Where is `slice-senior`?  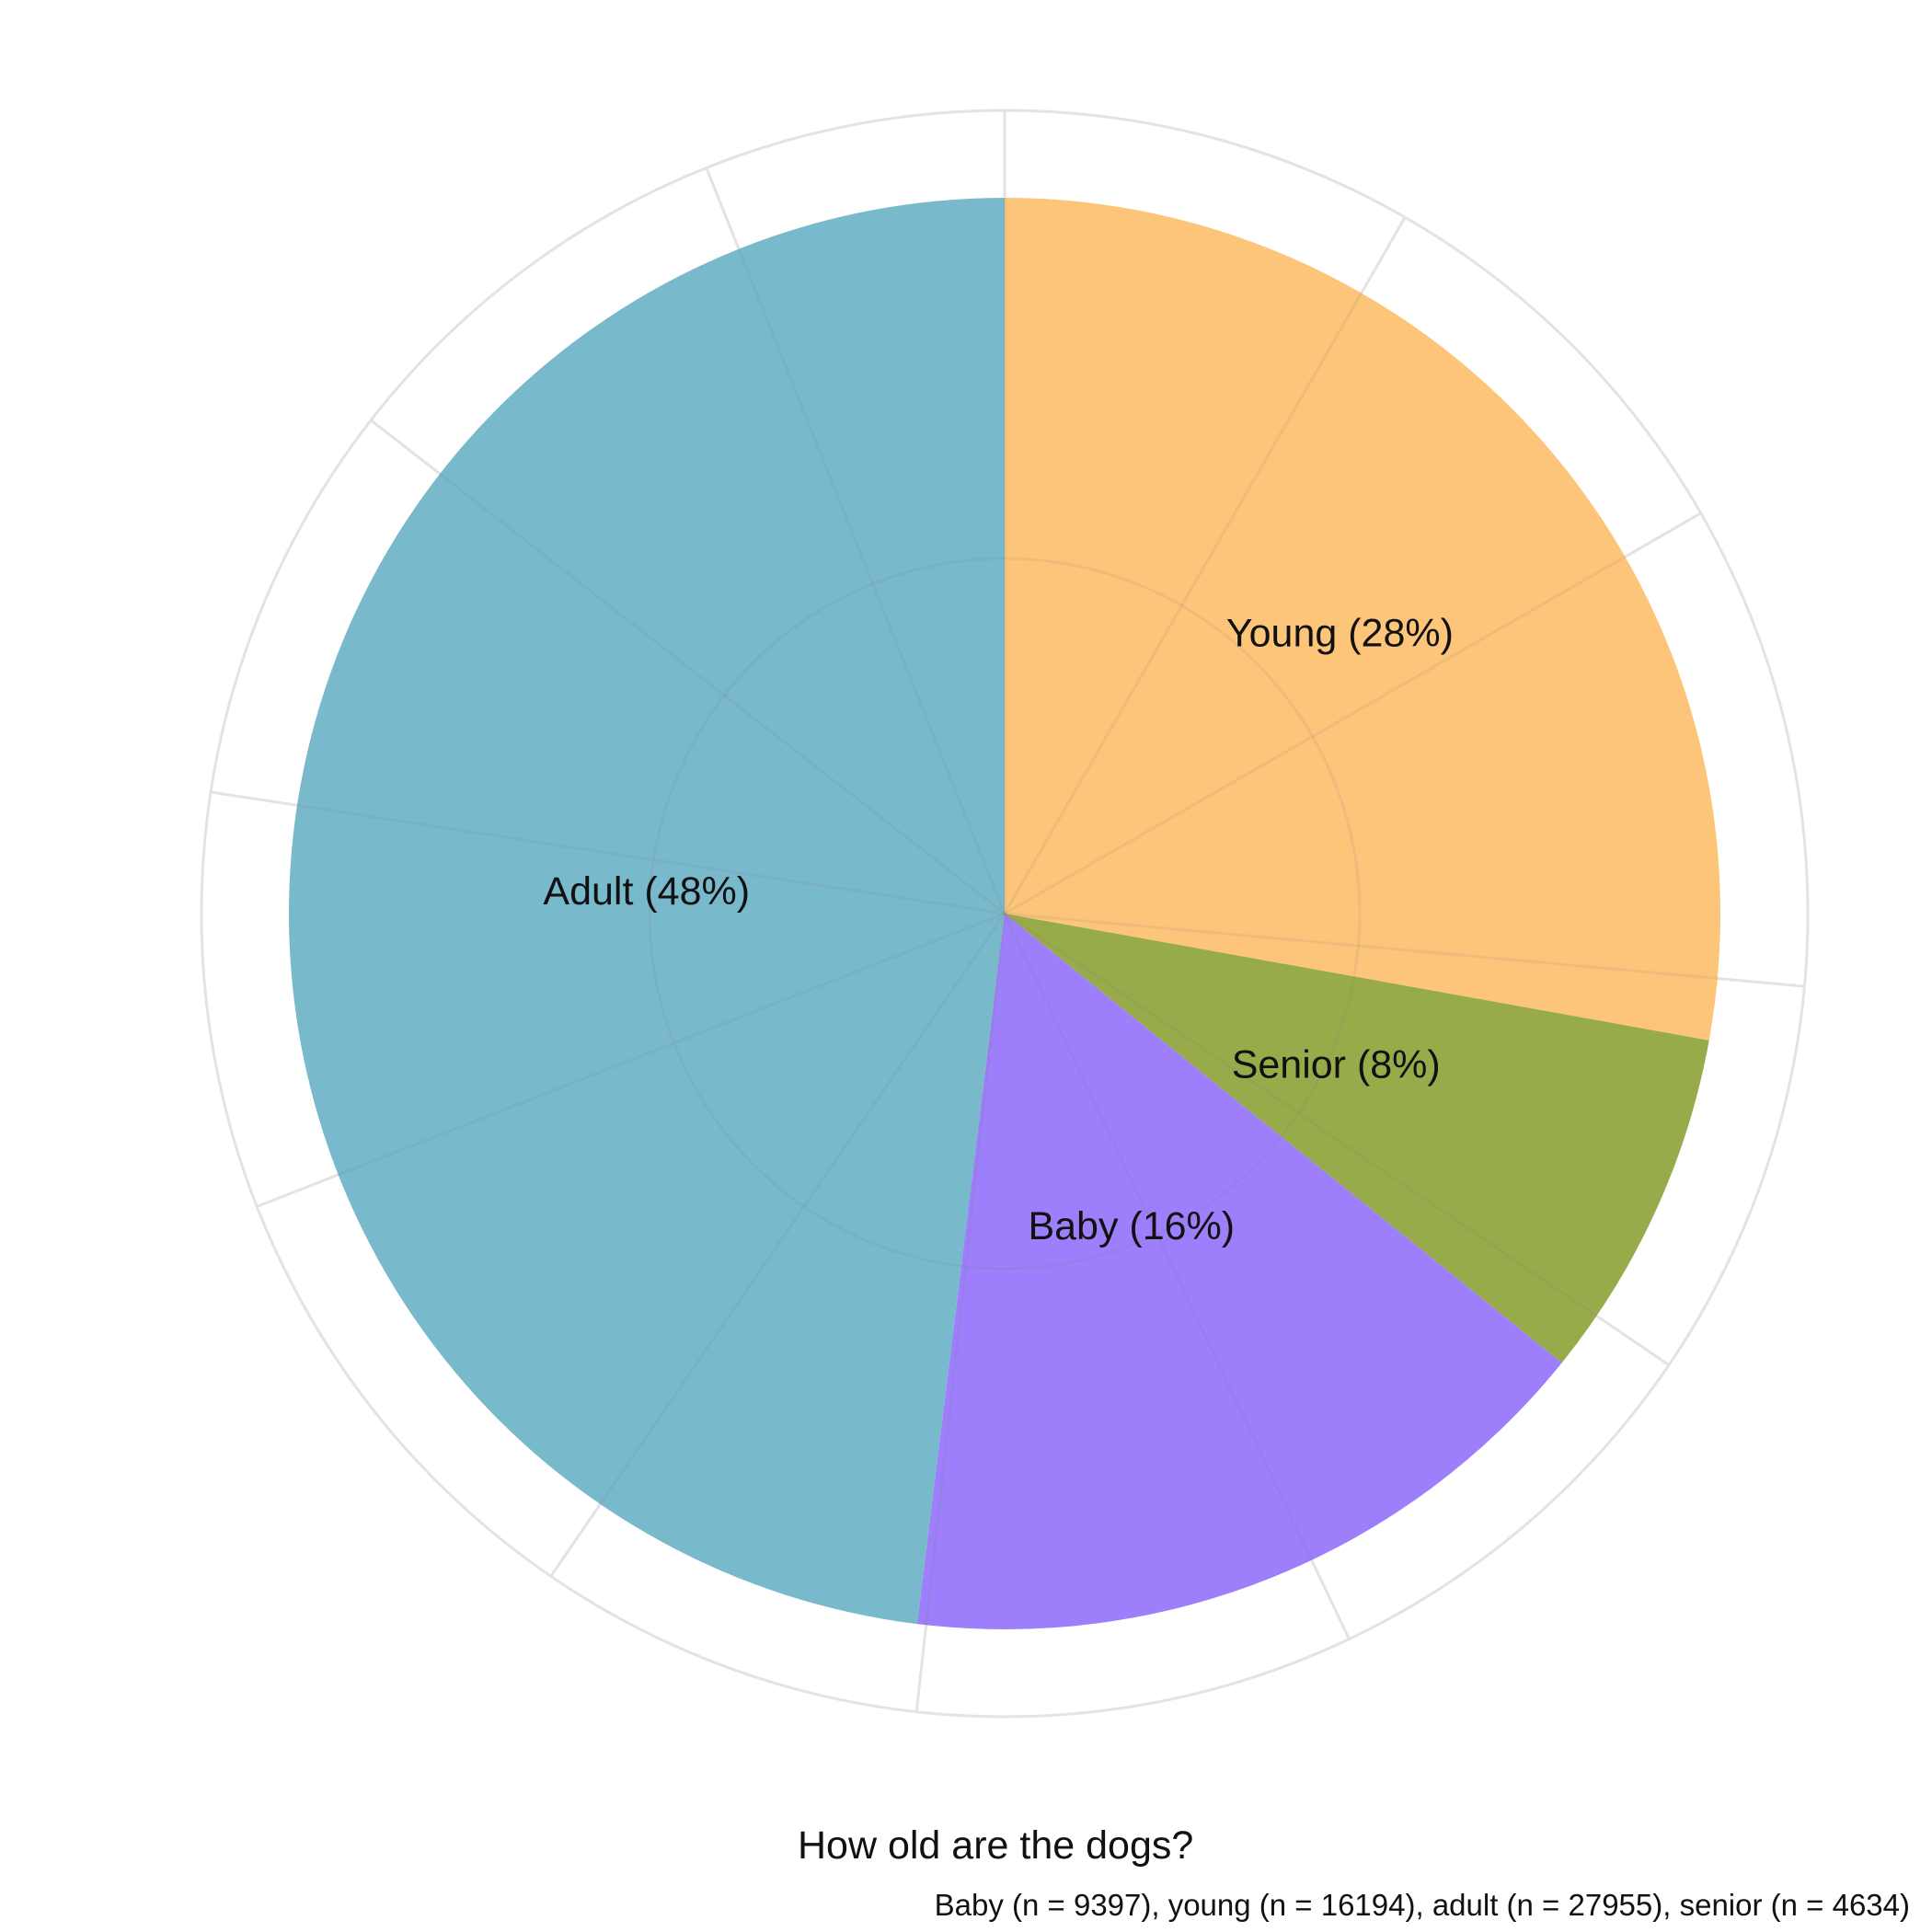
slice-senior is located at coordinates (1357, 1138).